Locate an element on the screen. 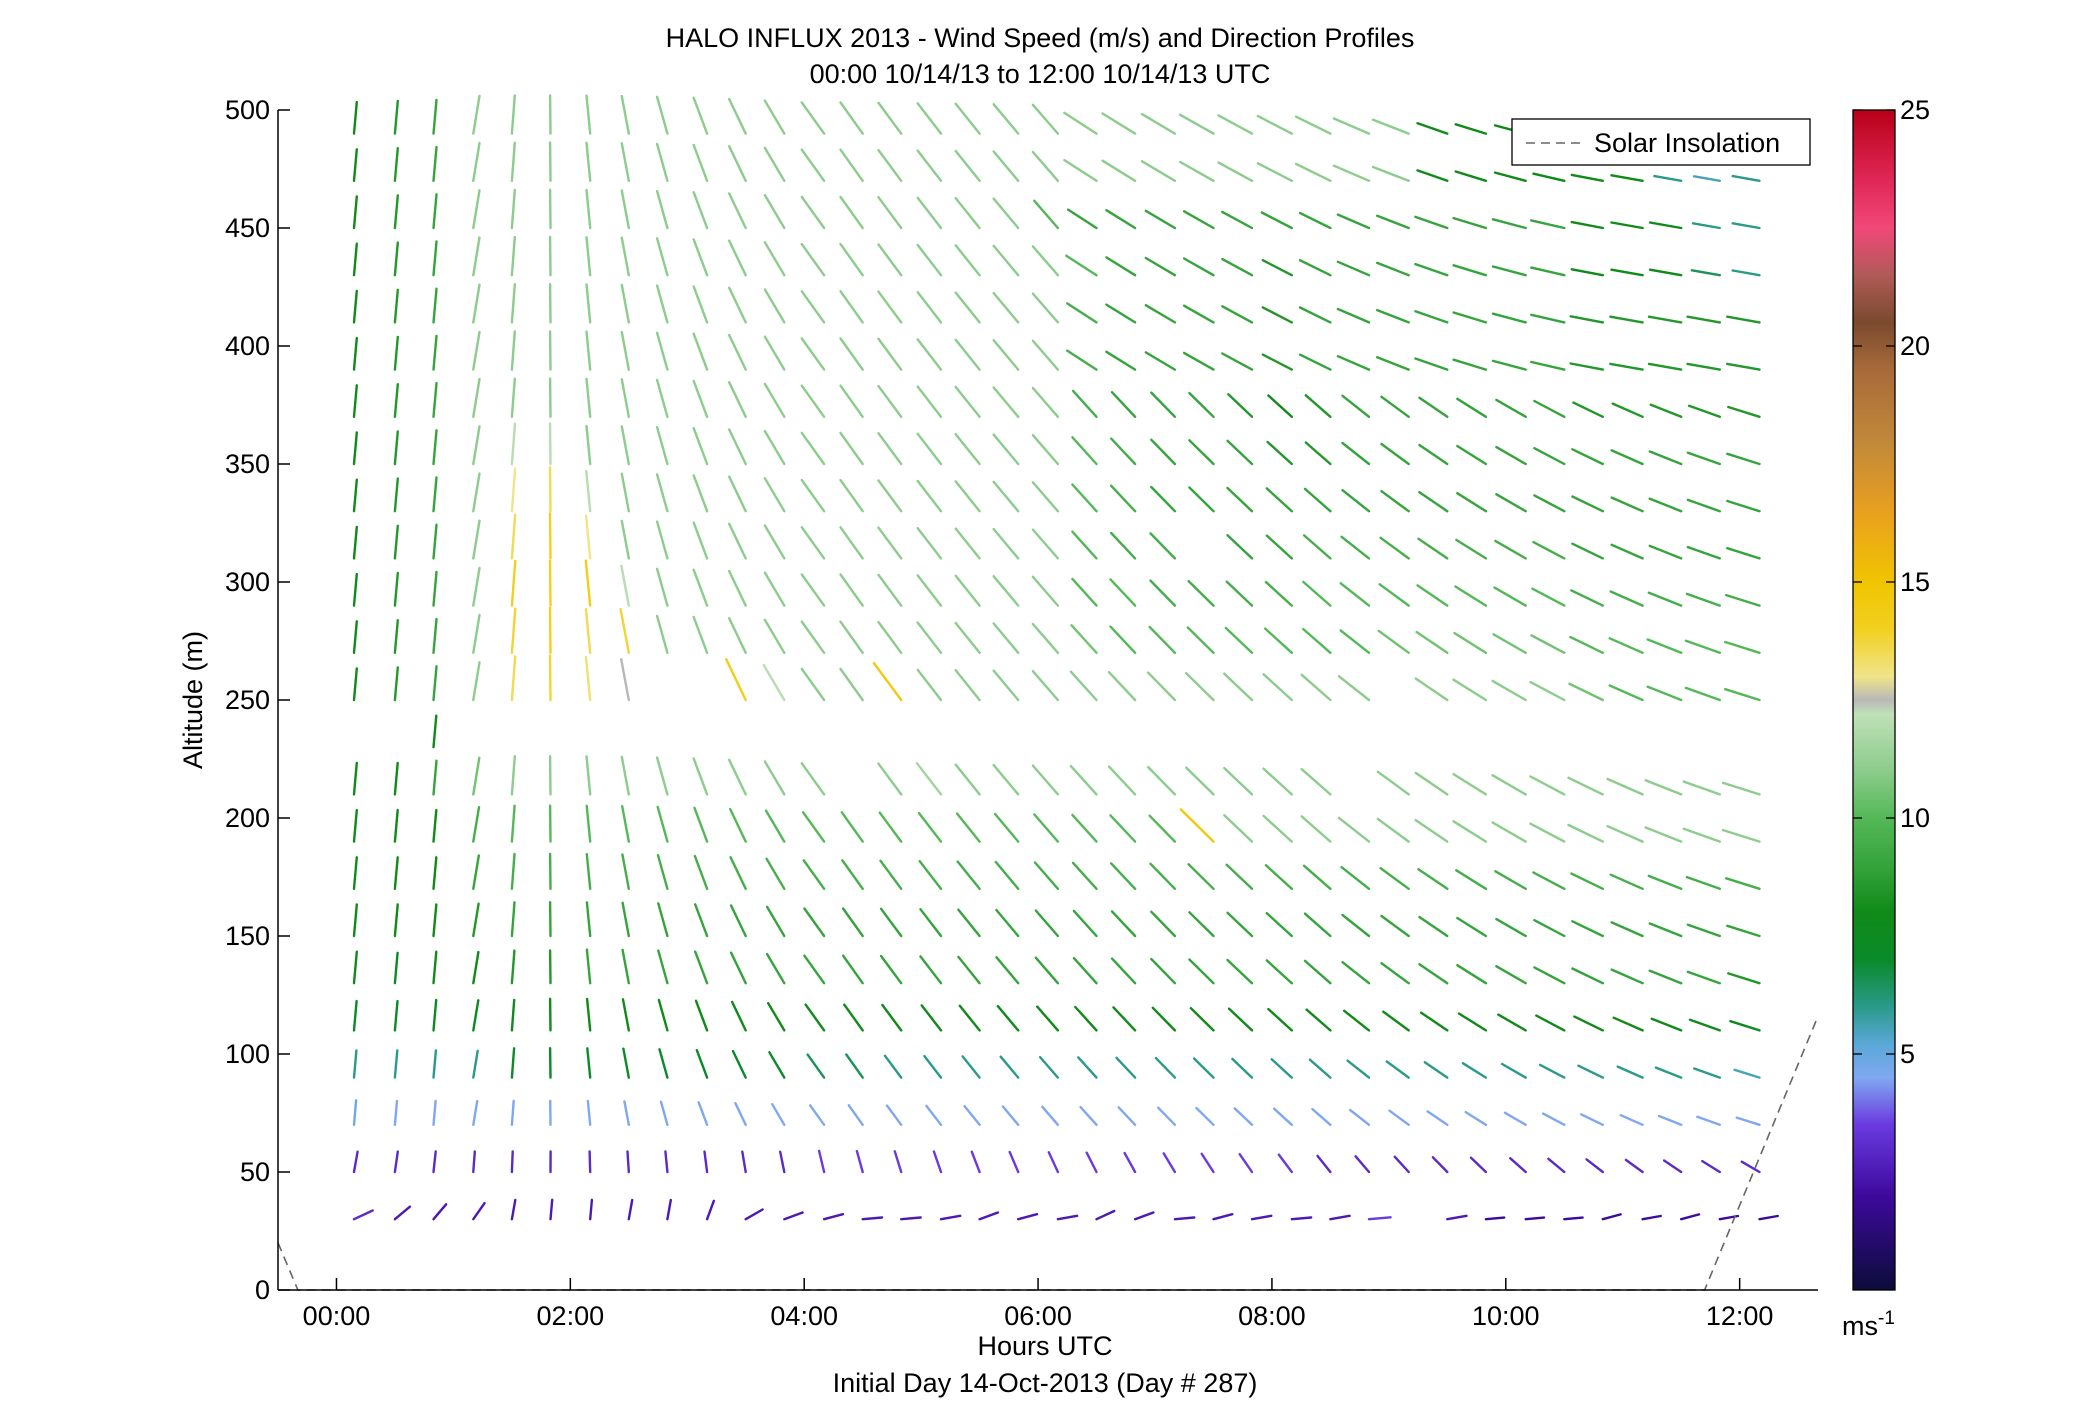 The image size is (2098, 1425). y-tick-label: 150 is located at coordinates (247, 936).